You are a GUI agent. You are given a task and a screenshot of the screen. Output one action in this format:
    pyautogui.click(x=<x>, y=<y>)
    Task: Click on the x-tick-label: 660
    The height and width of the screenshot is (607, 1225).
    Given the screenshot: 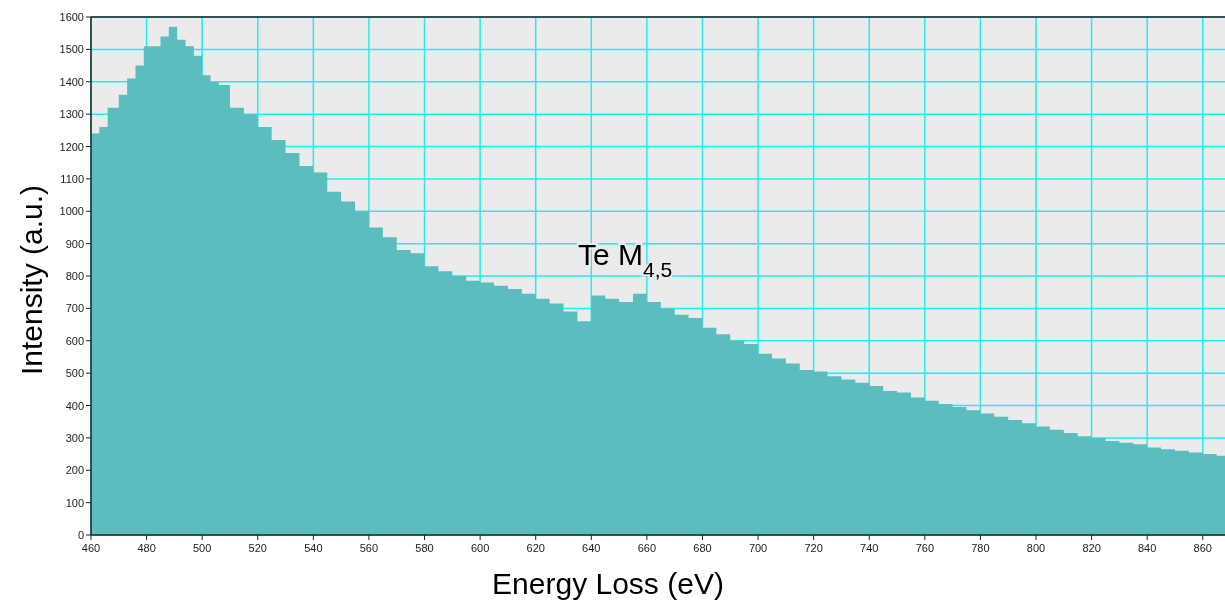 What is the action you would take?
    pyautogui.click(x=647, y=548)
    